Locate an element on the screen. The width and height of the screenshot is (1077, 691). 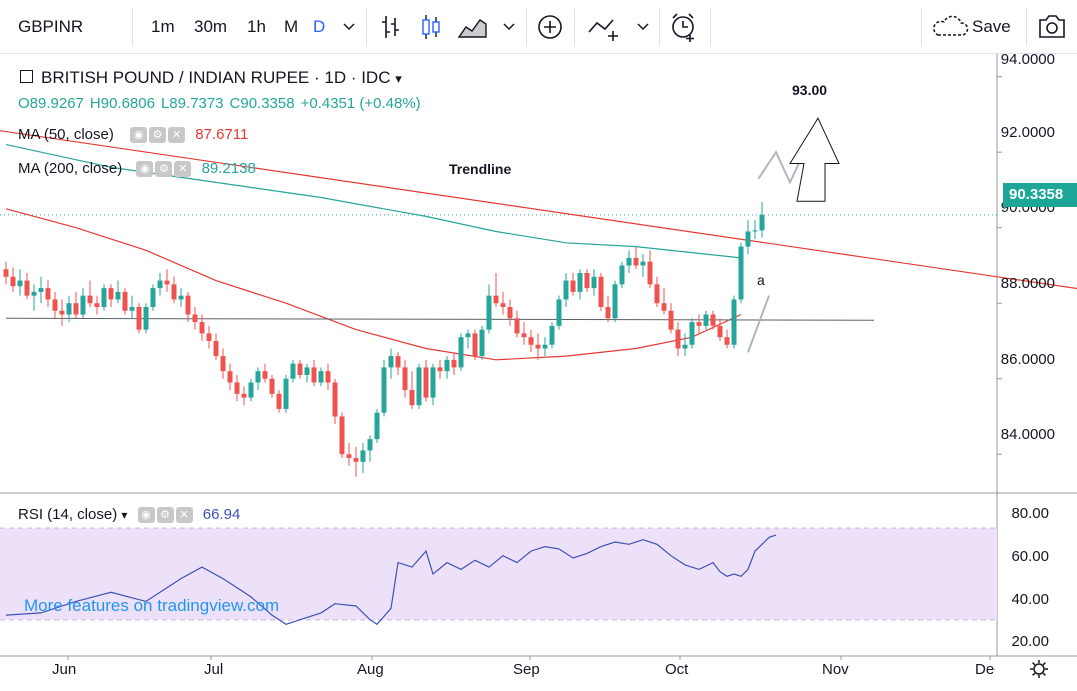
camera-icon is located at coordinates (1052, 27).